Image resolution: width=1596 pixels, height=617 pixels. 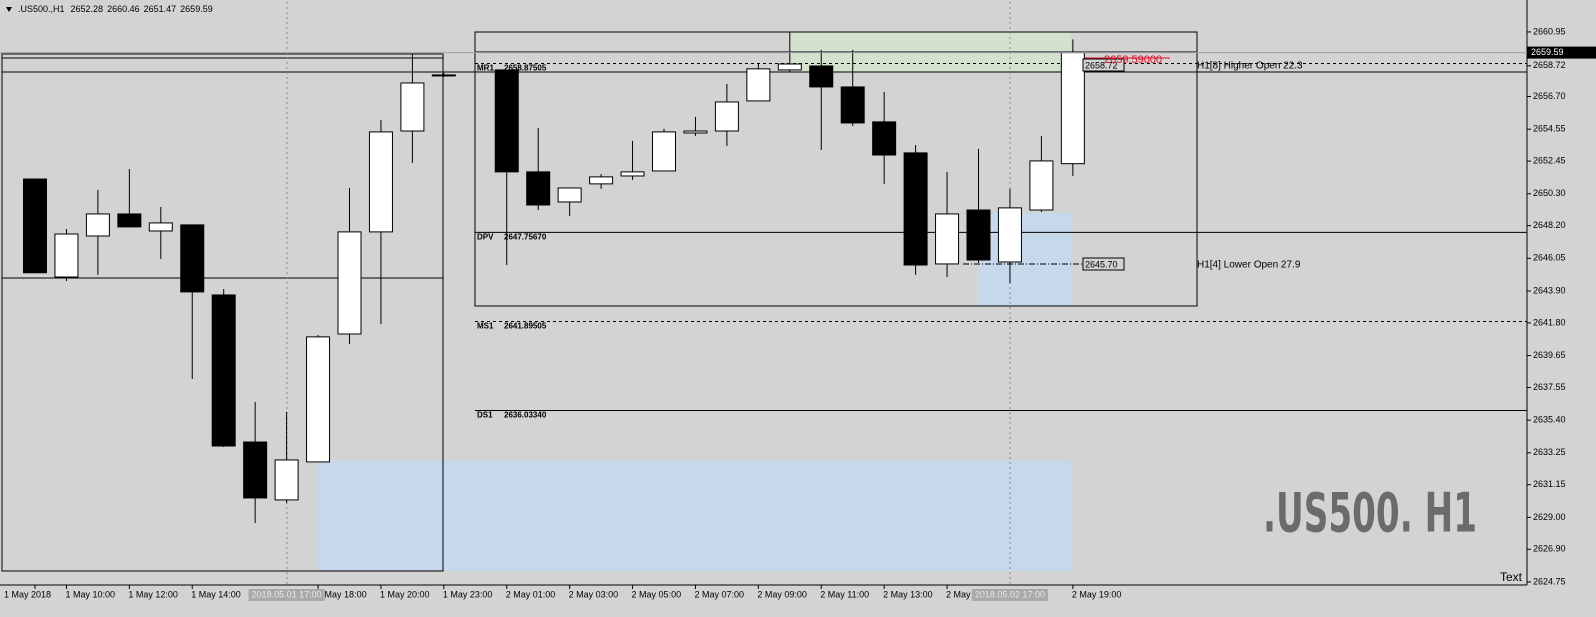 I want to click on crosshair-label: 2018.05.02 17:00, so click(x=1010, y=594).